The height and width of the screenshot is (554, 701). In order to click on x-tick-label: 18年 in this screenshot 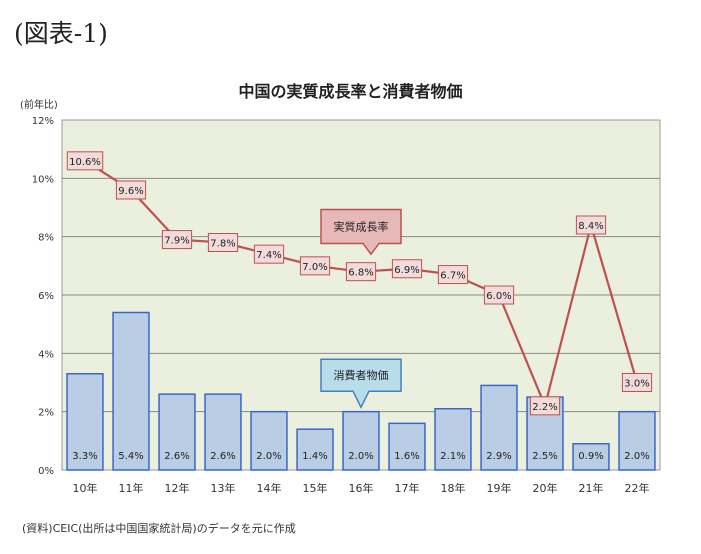, I will do `click(453, 488)`.